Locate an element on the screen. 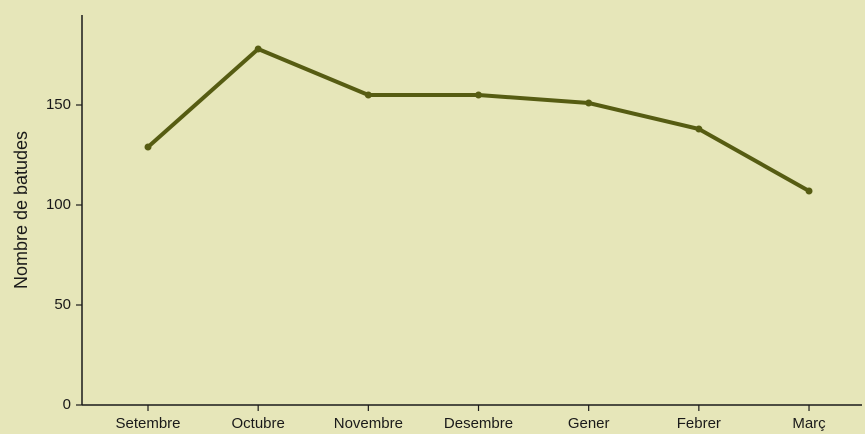 This screenshot has height=434, width=865. x-tick-label: Novembre is located at coordinates (368, 423).